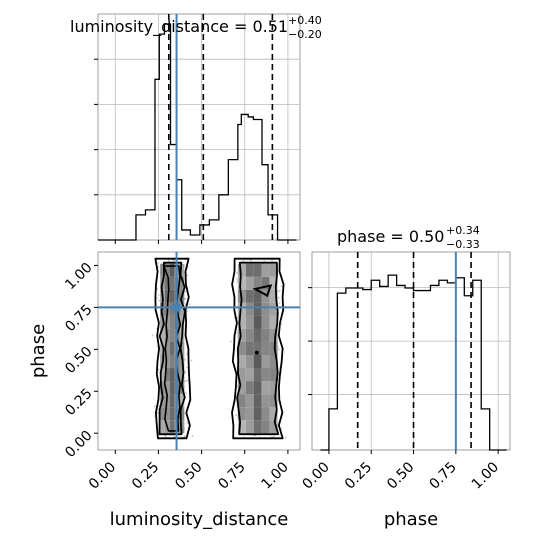 This screenshot has width=550, height=554. I want to click on x-axis-label-lum-dist: luminosity_distance, so click(199, 519).